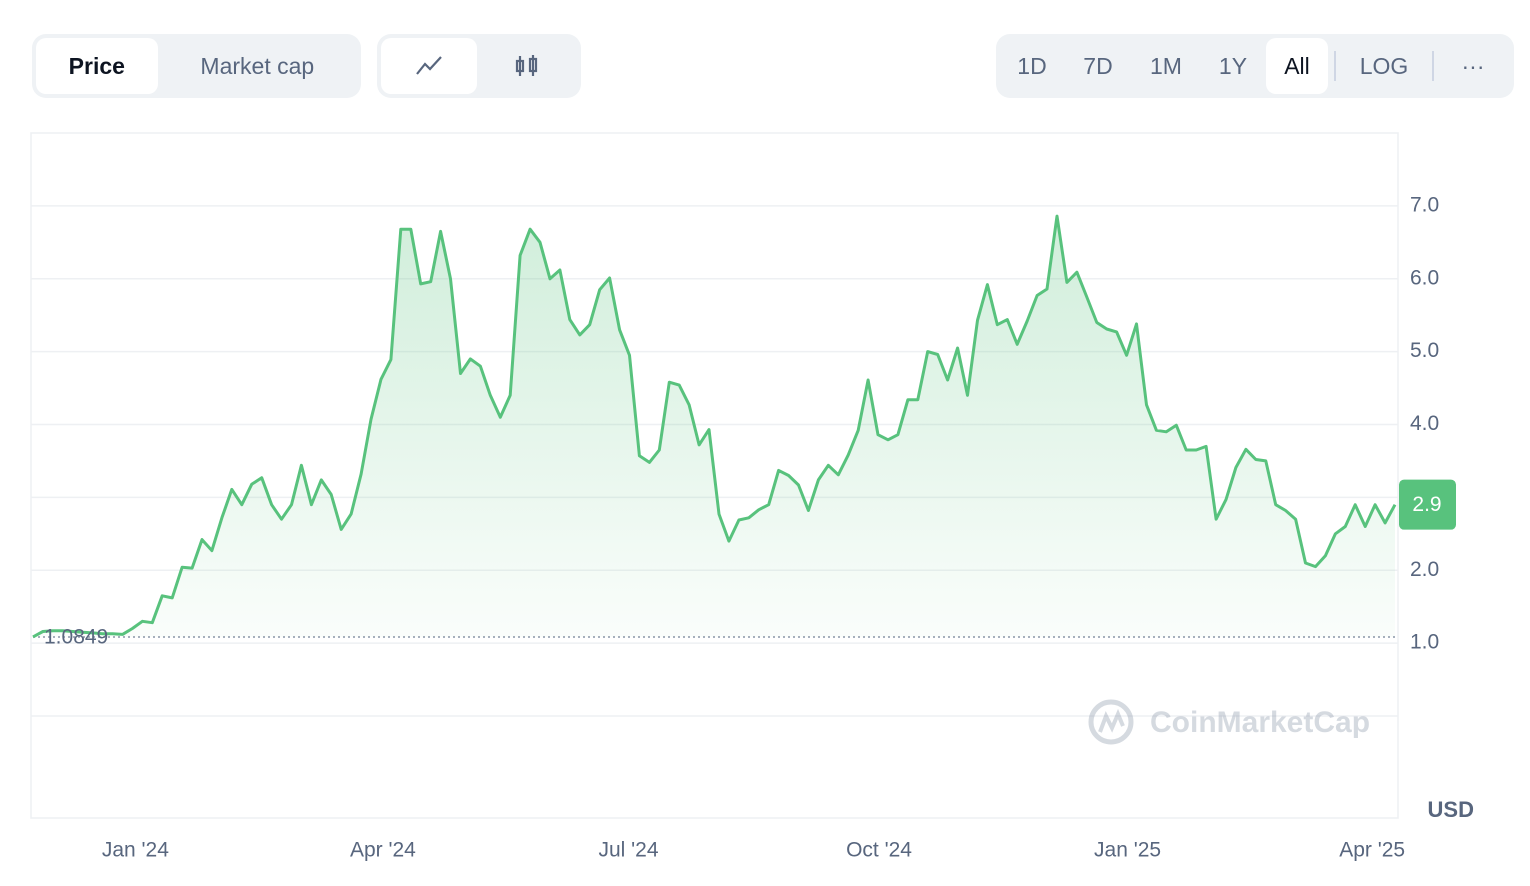  Describe the element at coordinates (1372, 850) in the screenshot. I see `x-tick-label: Apr '25` at that location.